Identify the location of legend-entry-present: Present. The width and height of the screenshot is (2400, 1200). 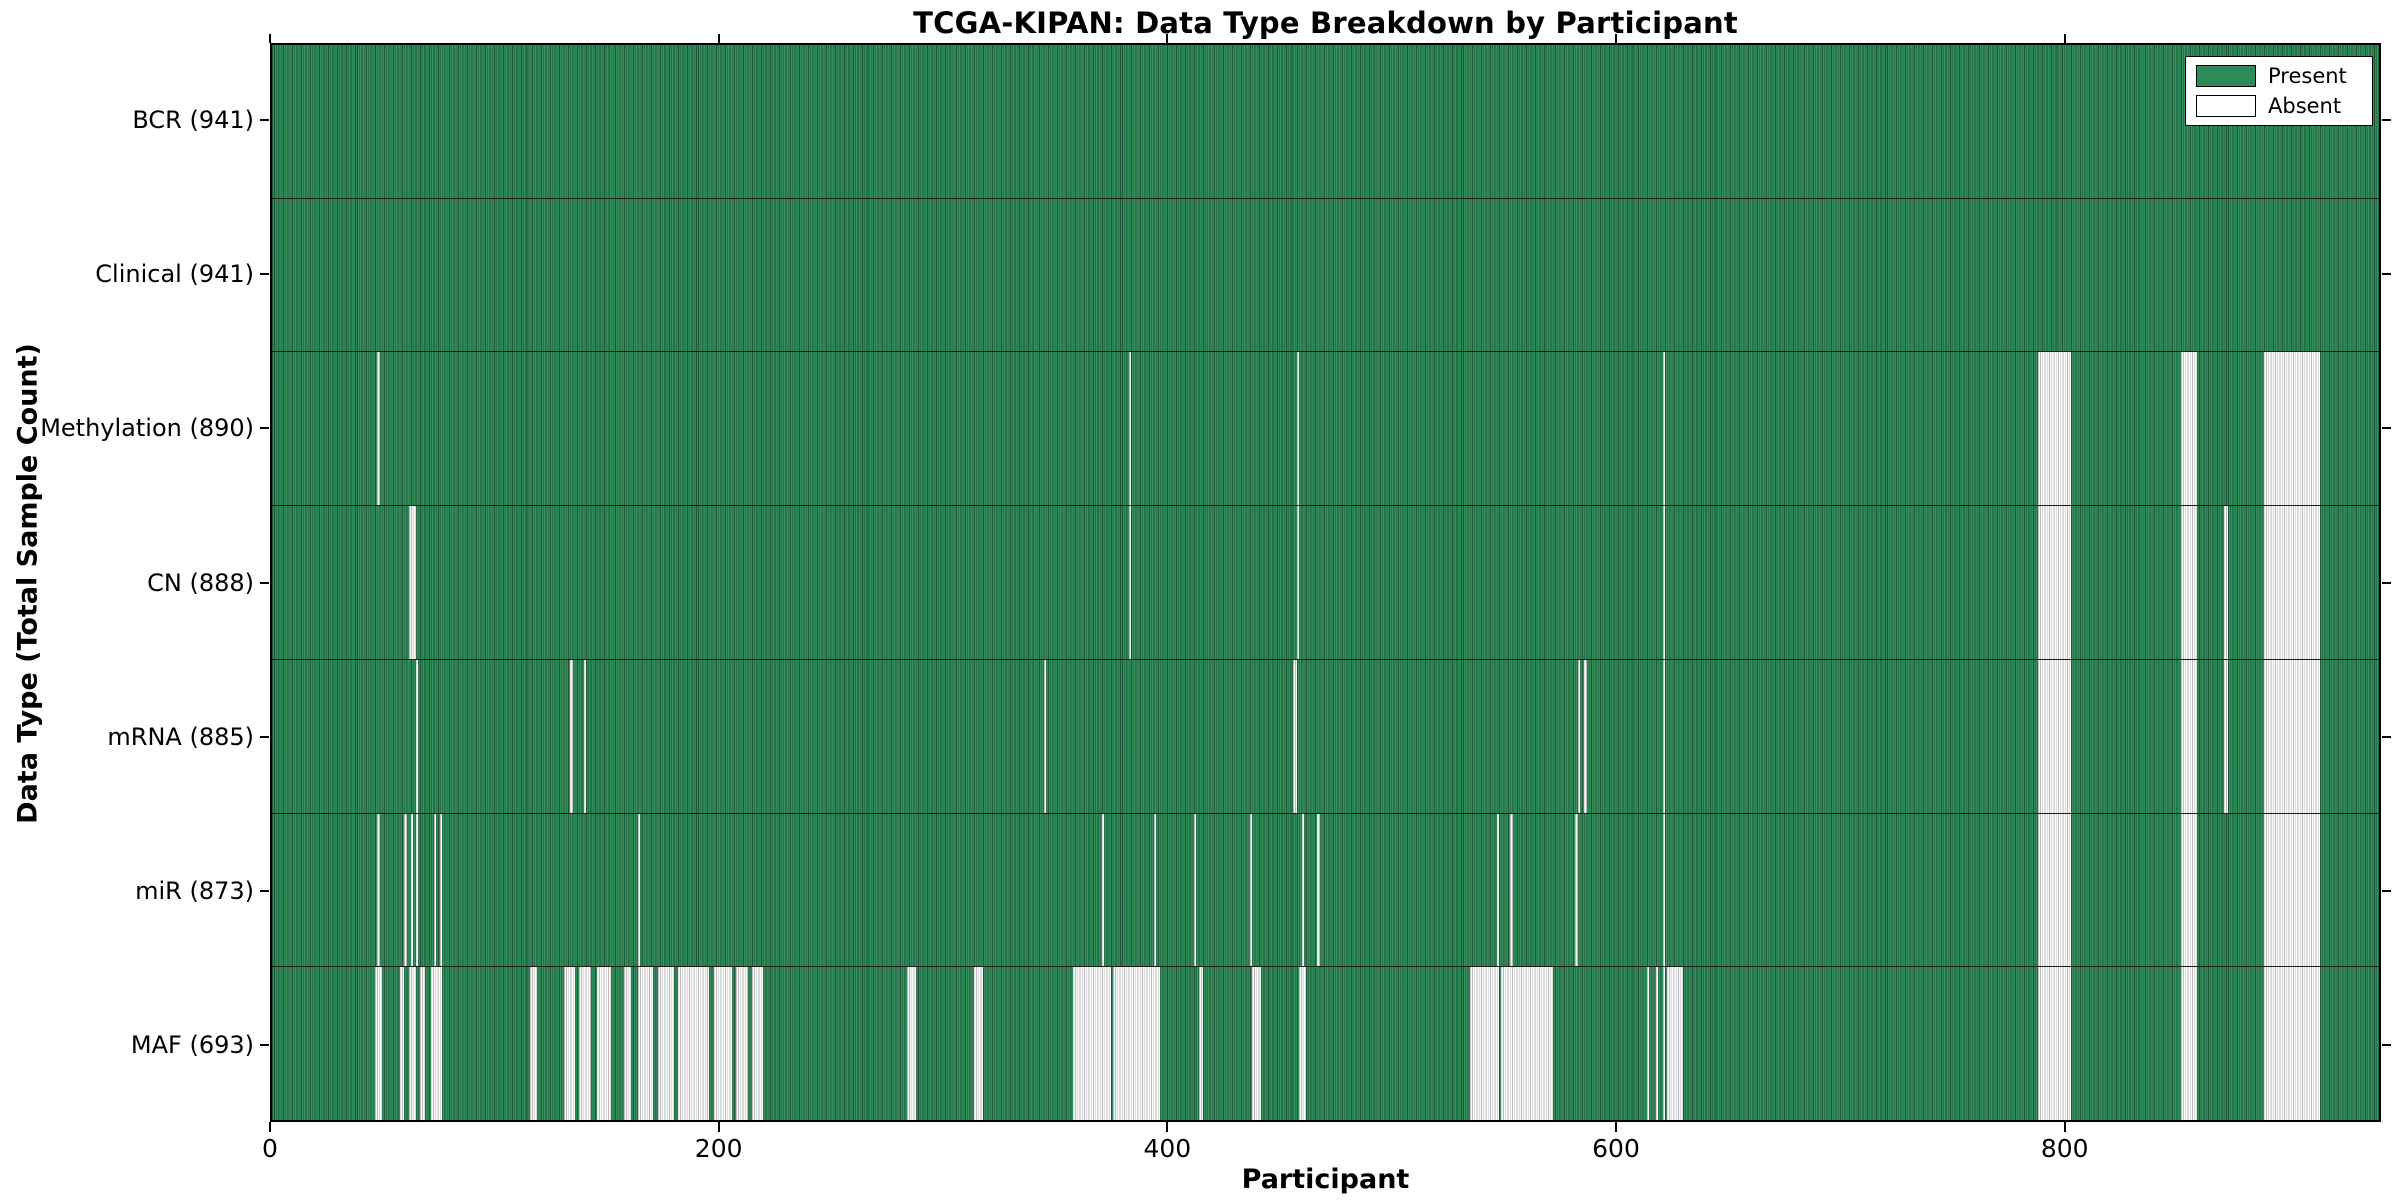
(2279, 76).